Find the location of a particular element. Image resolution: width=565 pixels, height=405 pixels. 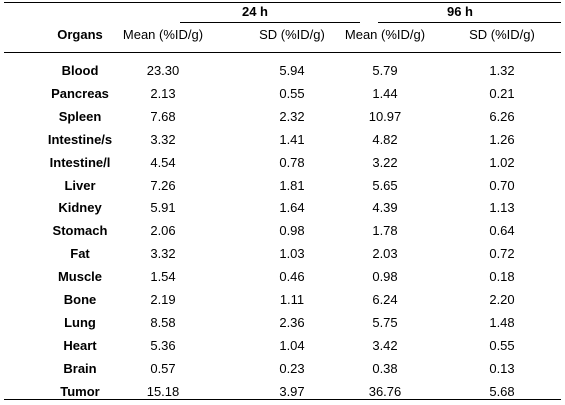

organ-cell: Blood is located at coordinates (80, 70).